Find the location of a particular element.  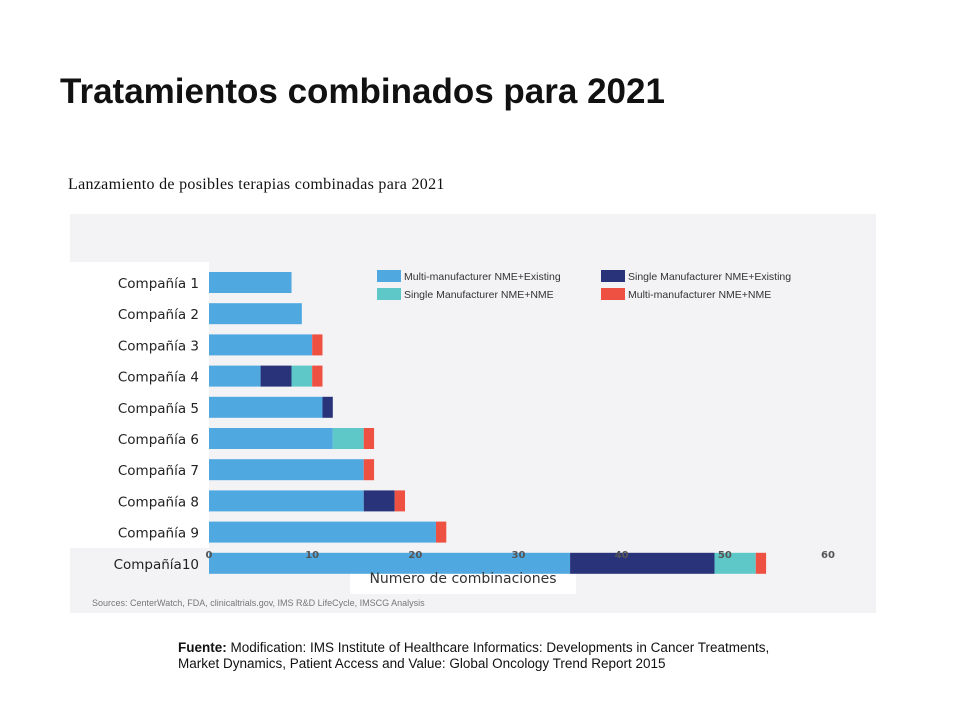

category-label: Compañía 3 is located at coordinates (158, 346).